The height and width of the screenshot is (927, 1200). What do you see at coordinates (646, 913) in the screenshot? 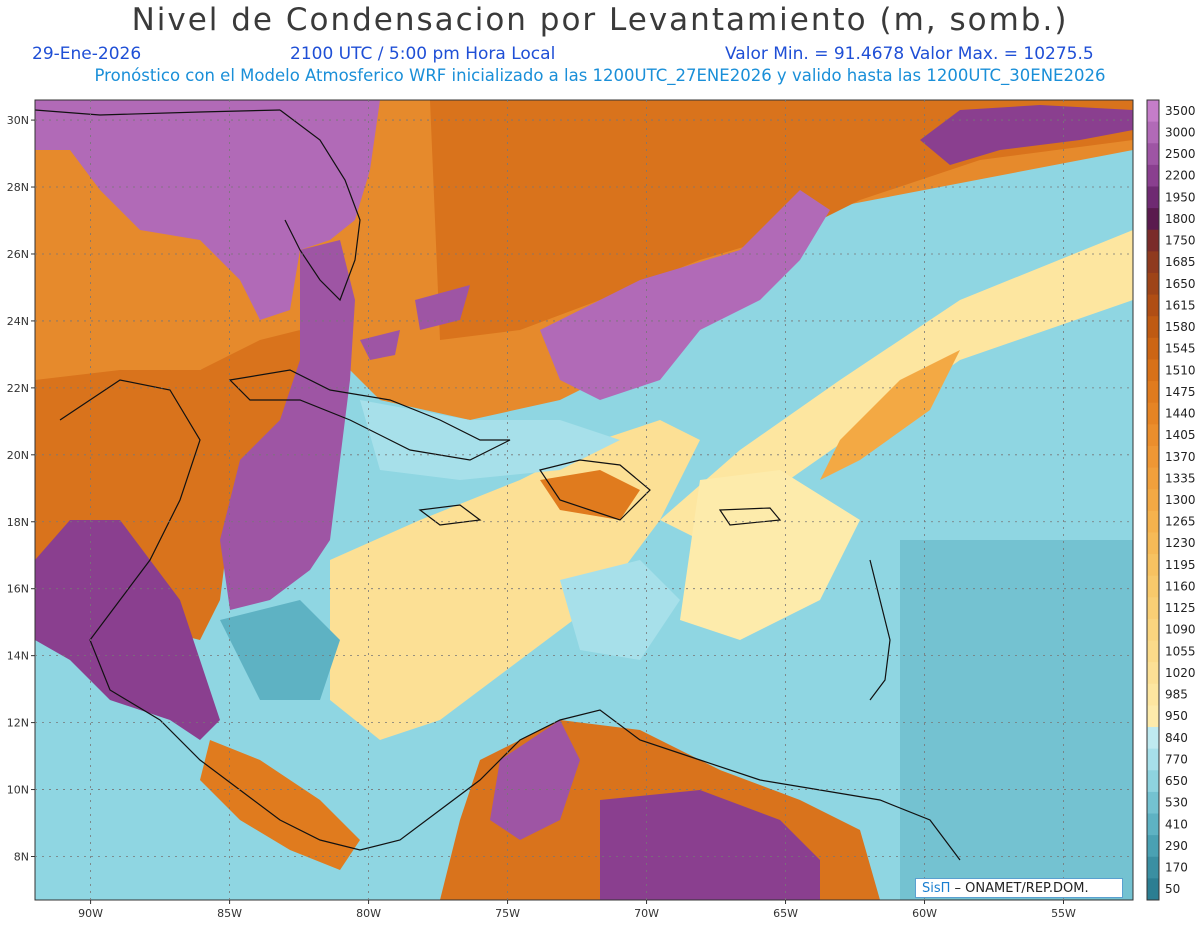
I see `lon-label: 70W` at bounding box center [646, 913].